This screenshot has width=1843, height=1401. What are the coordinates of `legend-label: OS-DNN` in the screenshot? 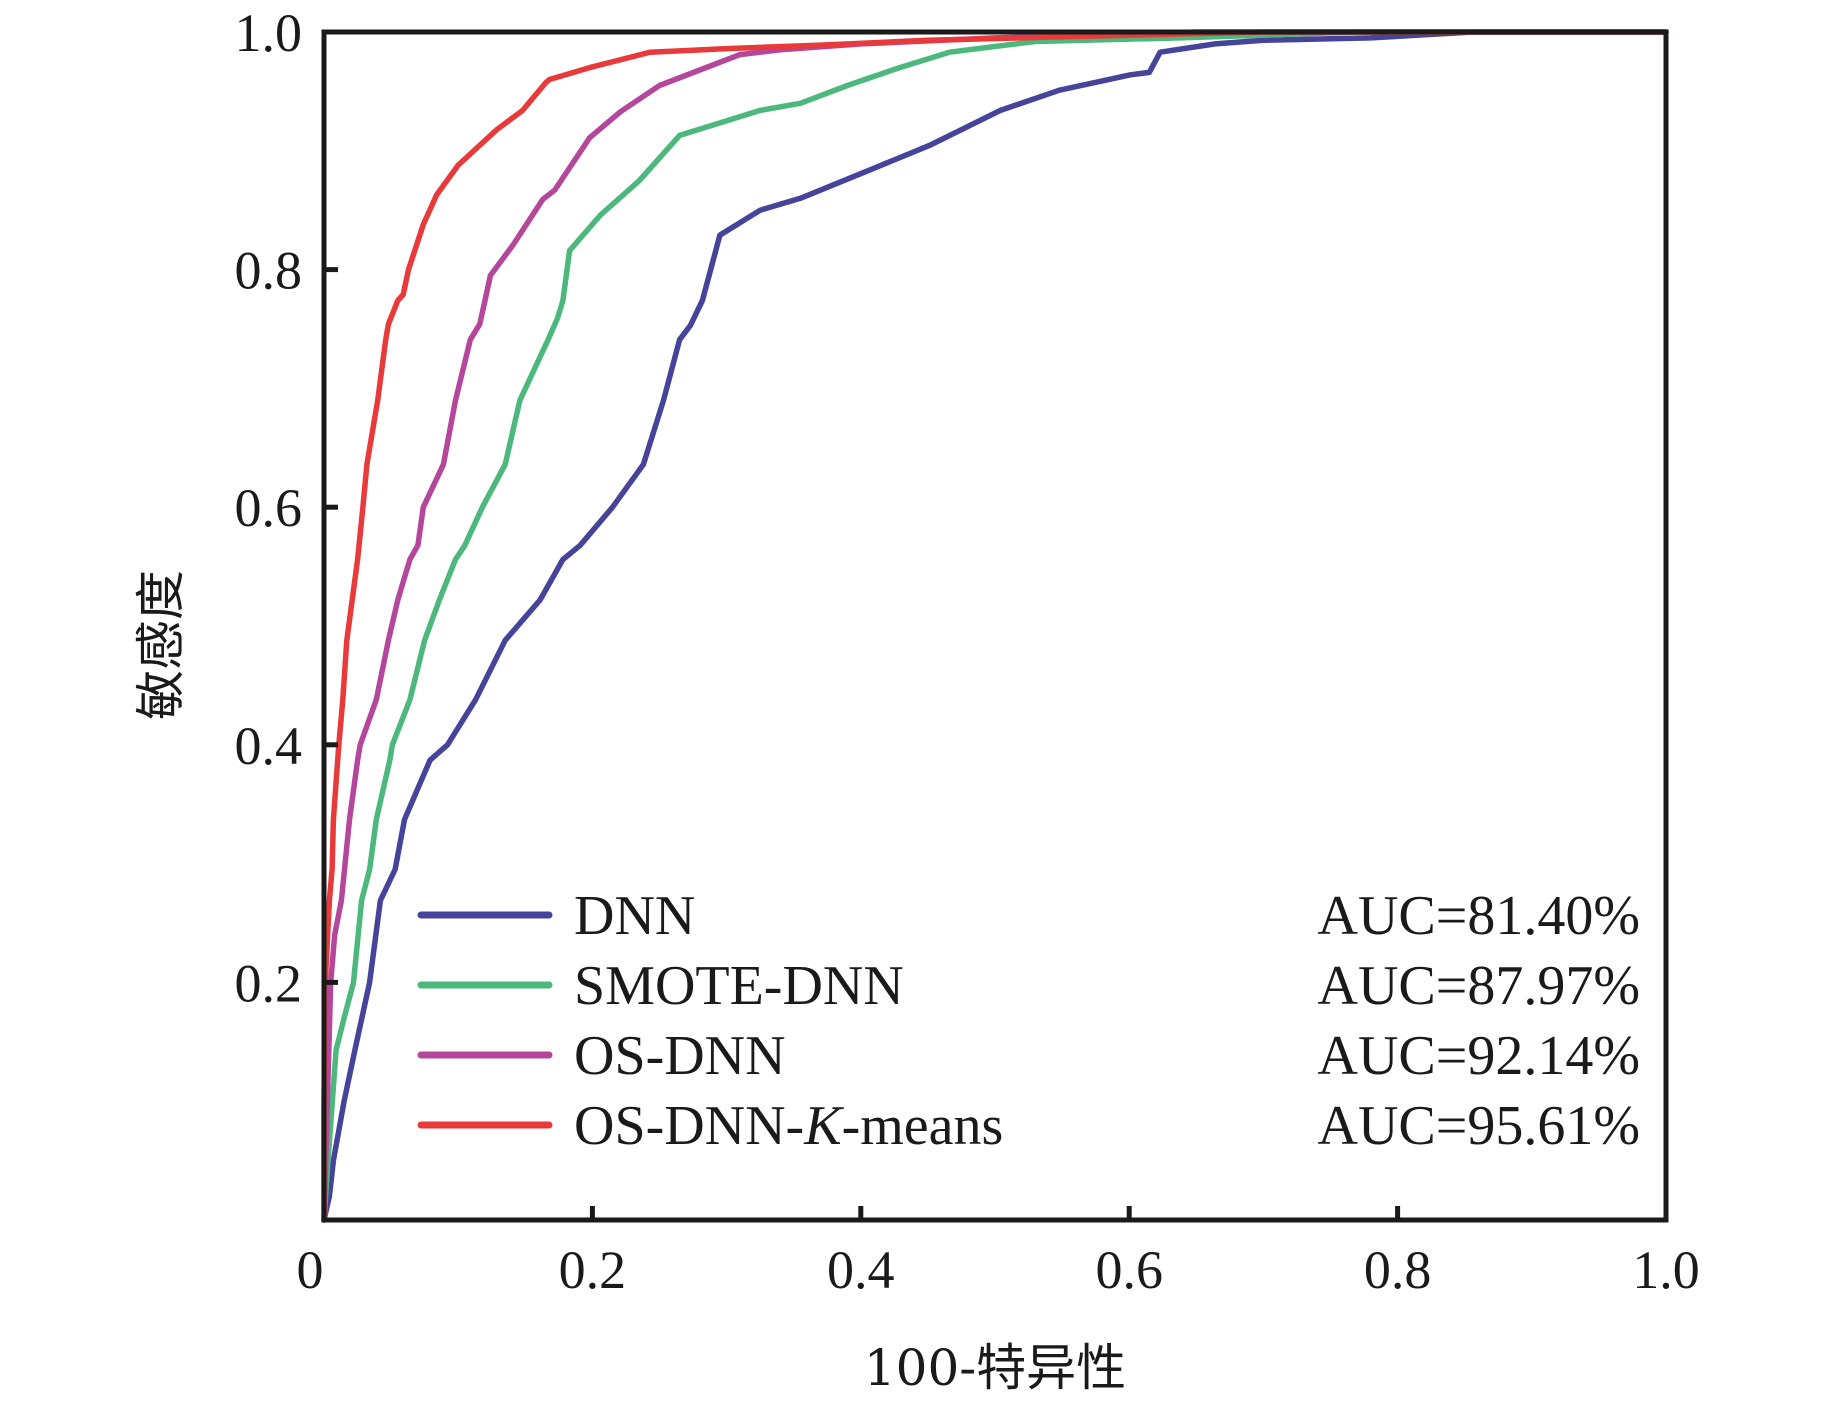 It's located at (680, 1056).